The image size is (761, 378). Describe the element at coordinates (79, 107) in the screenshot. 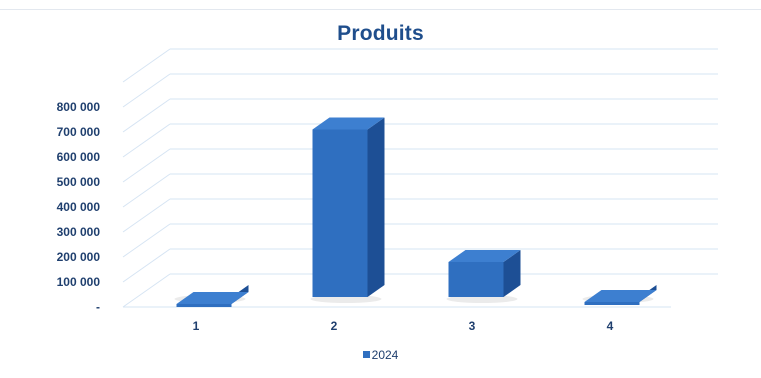

I see `y-tick-label: 800 000` at that location.